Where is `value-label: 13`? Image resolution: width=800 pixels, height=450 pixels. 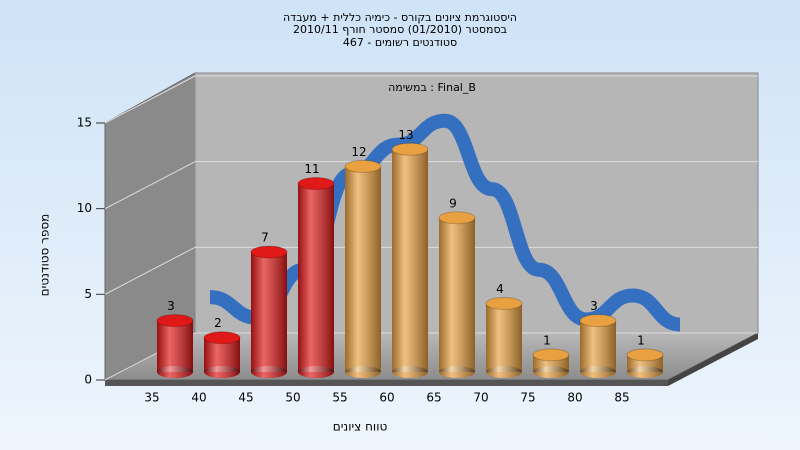 value-label: 13 is located at coordinates (405, 135).